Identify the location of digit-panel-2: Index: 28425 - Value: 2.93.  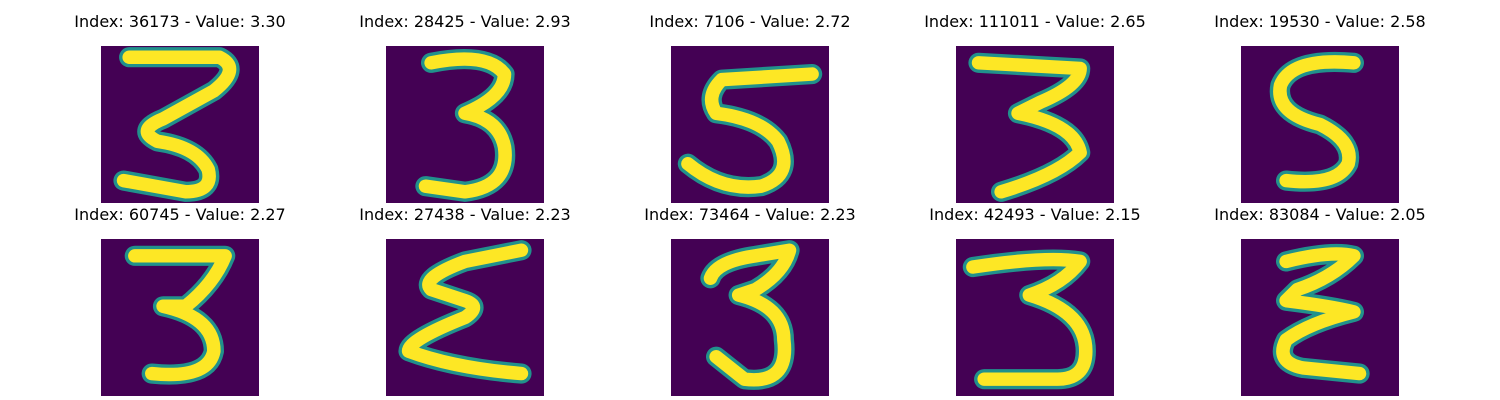
(465, 107).